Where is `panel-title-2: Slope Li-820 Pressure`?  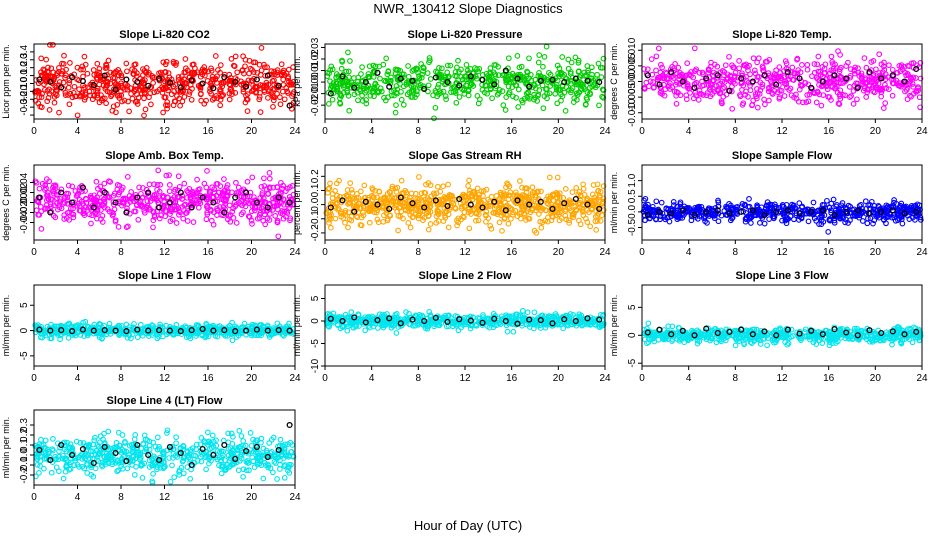
panel-title-2: Slope Li-820 Pressure is located at coordinates (465, 35).